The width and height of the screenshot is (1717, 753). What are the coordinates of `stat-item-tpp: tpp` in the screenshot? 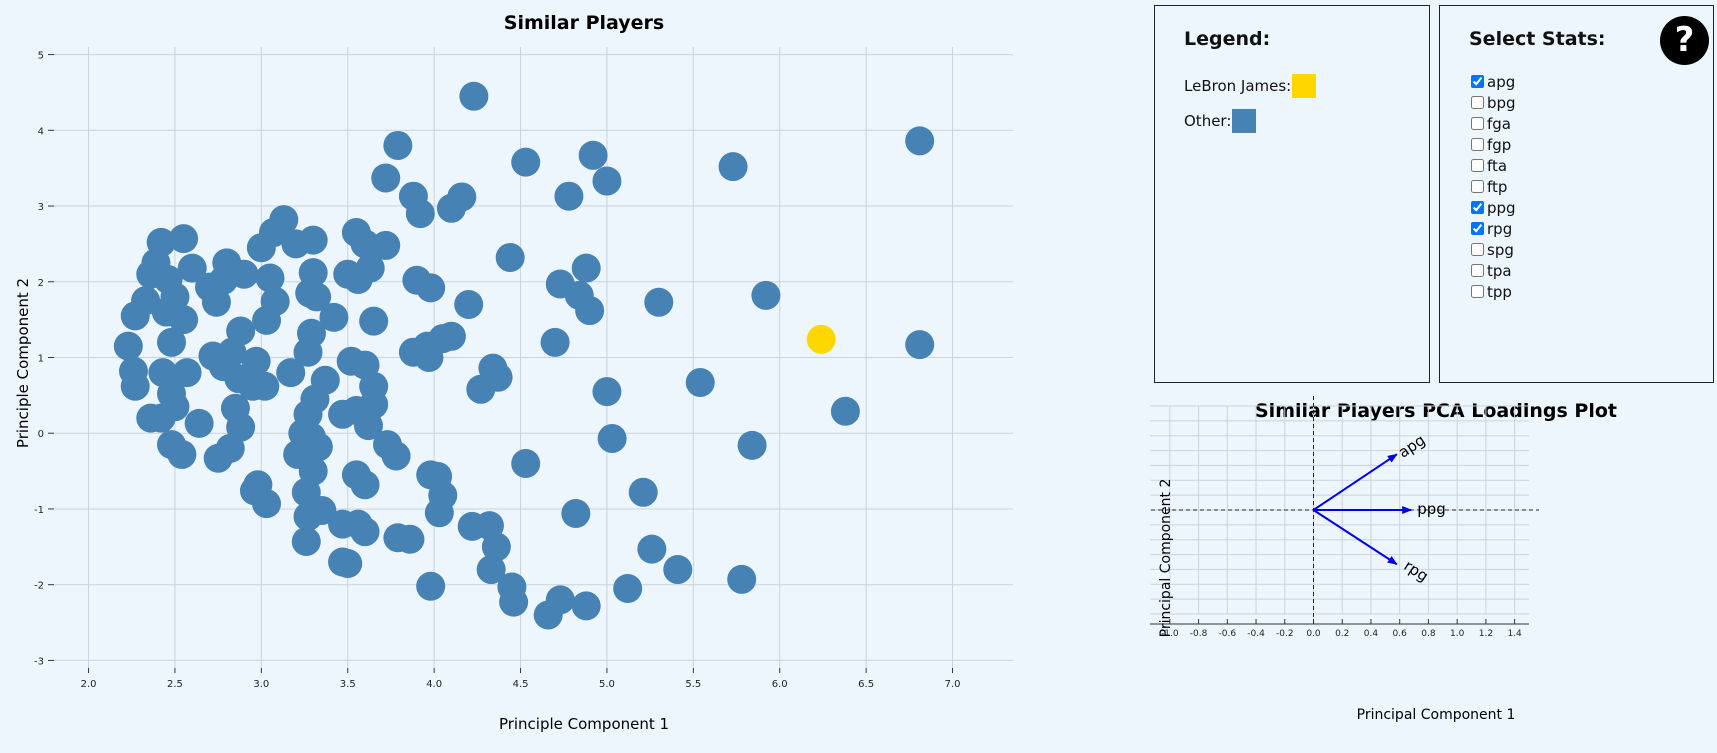 It's located at (1493, 291).